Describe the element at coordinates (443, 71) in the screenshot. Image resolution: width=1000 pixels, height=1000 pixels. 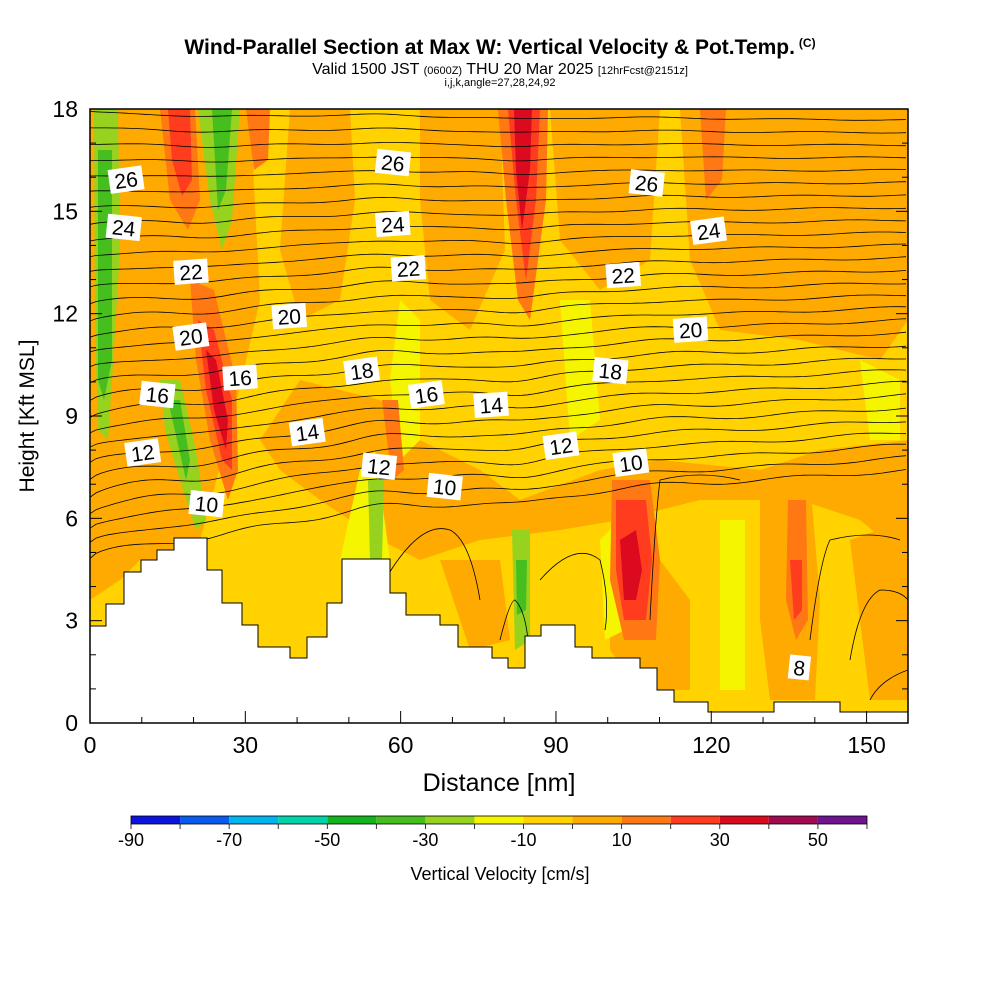
I see `valid-zulu: (0600Z)` at that location.